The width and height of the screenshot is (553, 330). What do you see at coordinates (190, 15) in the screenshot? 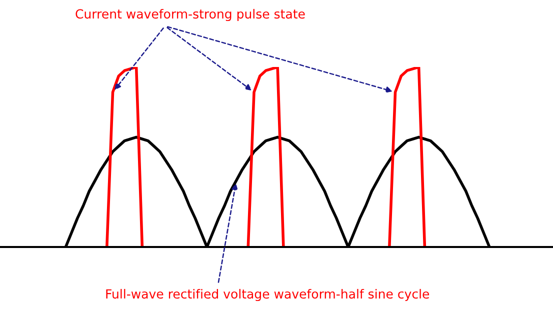
I see `text: Current waveform-strong pulse state` at bounding box center [190, 15].